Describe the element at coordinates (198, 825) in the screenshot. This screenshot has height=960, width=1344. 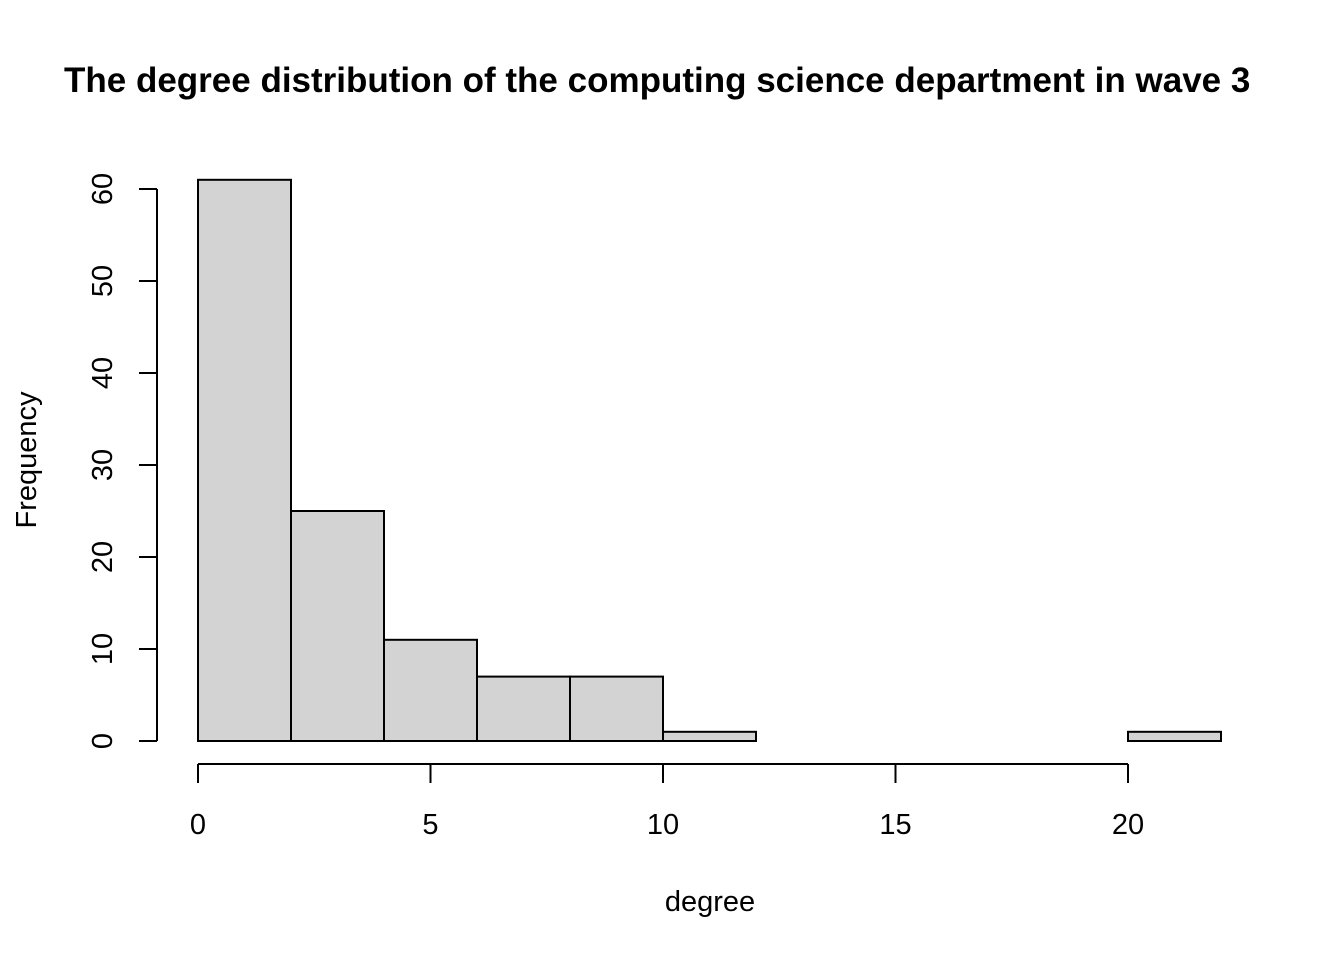
I see `x-tick-label-0: 0` at that location.